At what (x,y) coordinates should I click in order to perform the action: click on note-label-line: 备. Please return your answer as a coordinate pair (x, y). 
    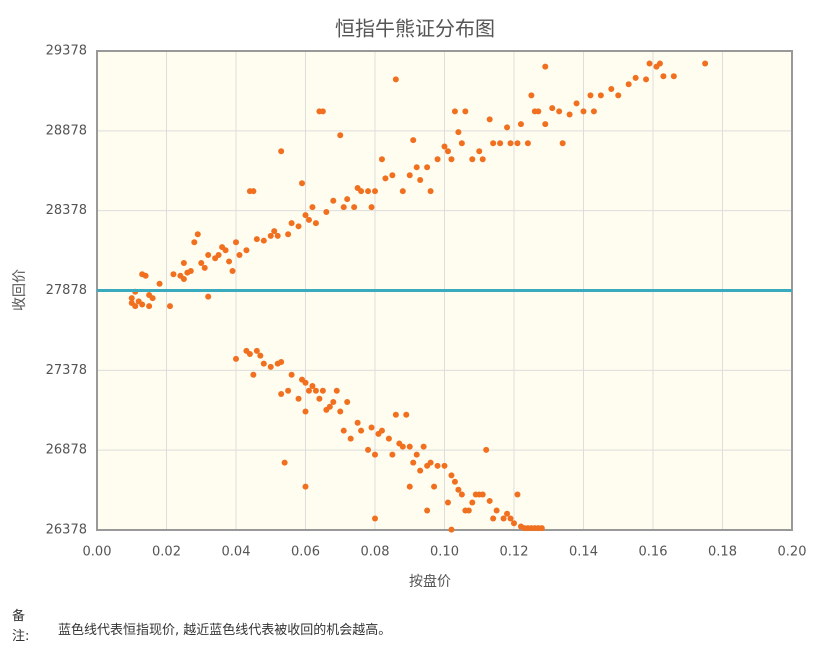
    Looking at the image, I should click on (19, 616).